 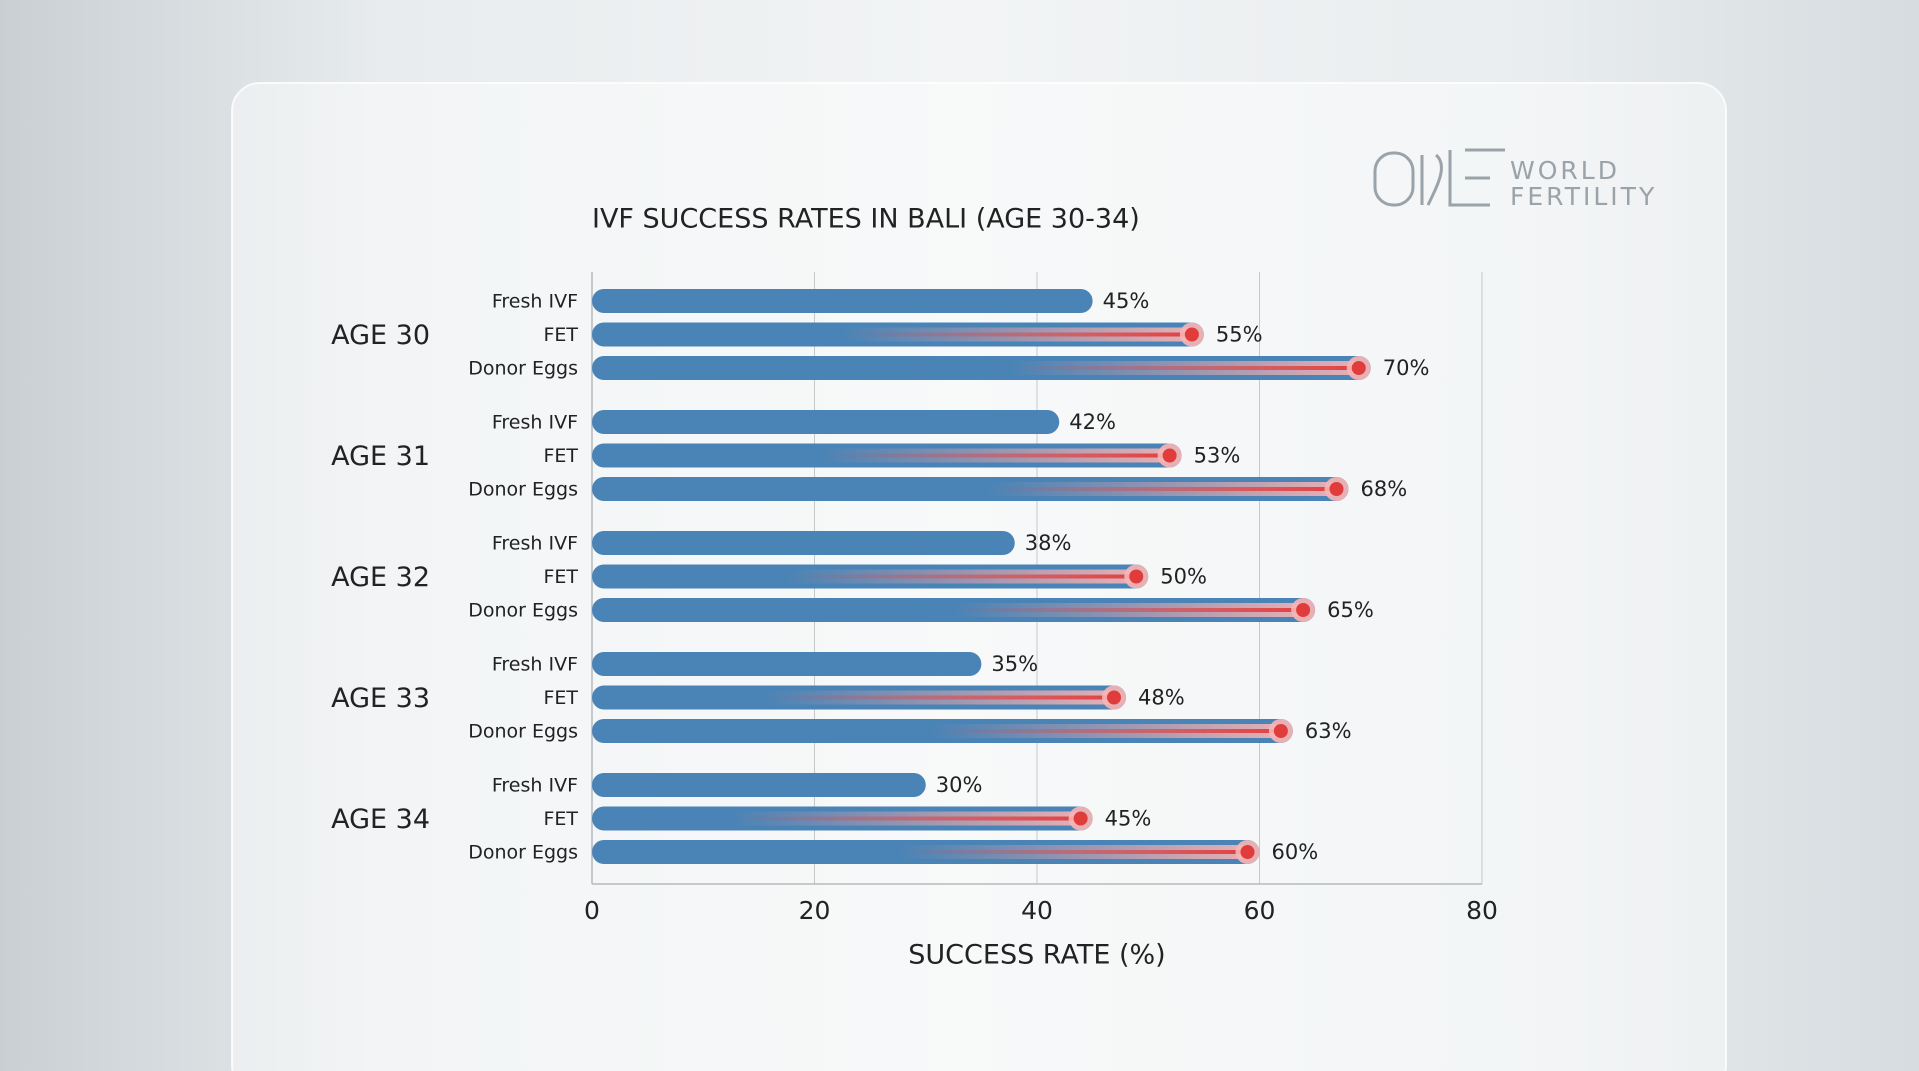 What do you see at coordinates (380, 819) in the screenshot?
I see `group-label: AGE 34` at bounding box center [380, 819].